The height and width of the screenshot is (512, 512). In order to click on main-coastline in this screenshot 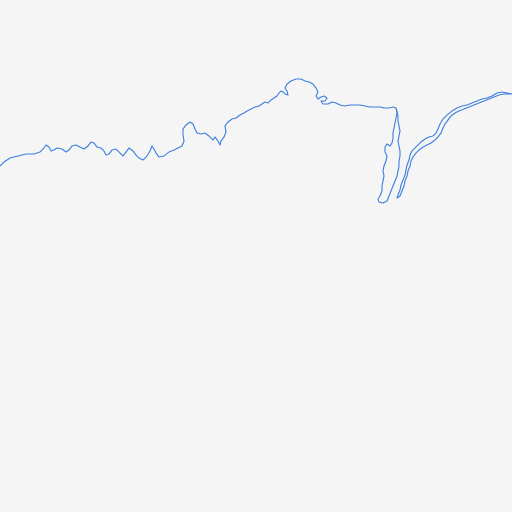, I will do `click(198, 122)`.